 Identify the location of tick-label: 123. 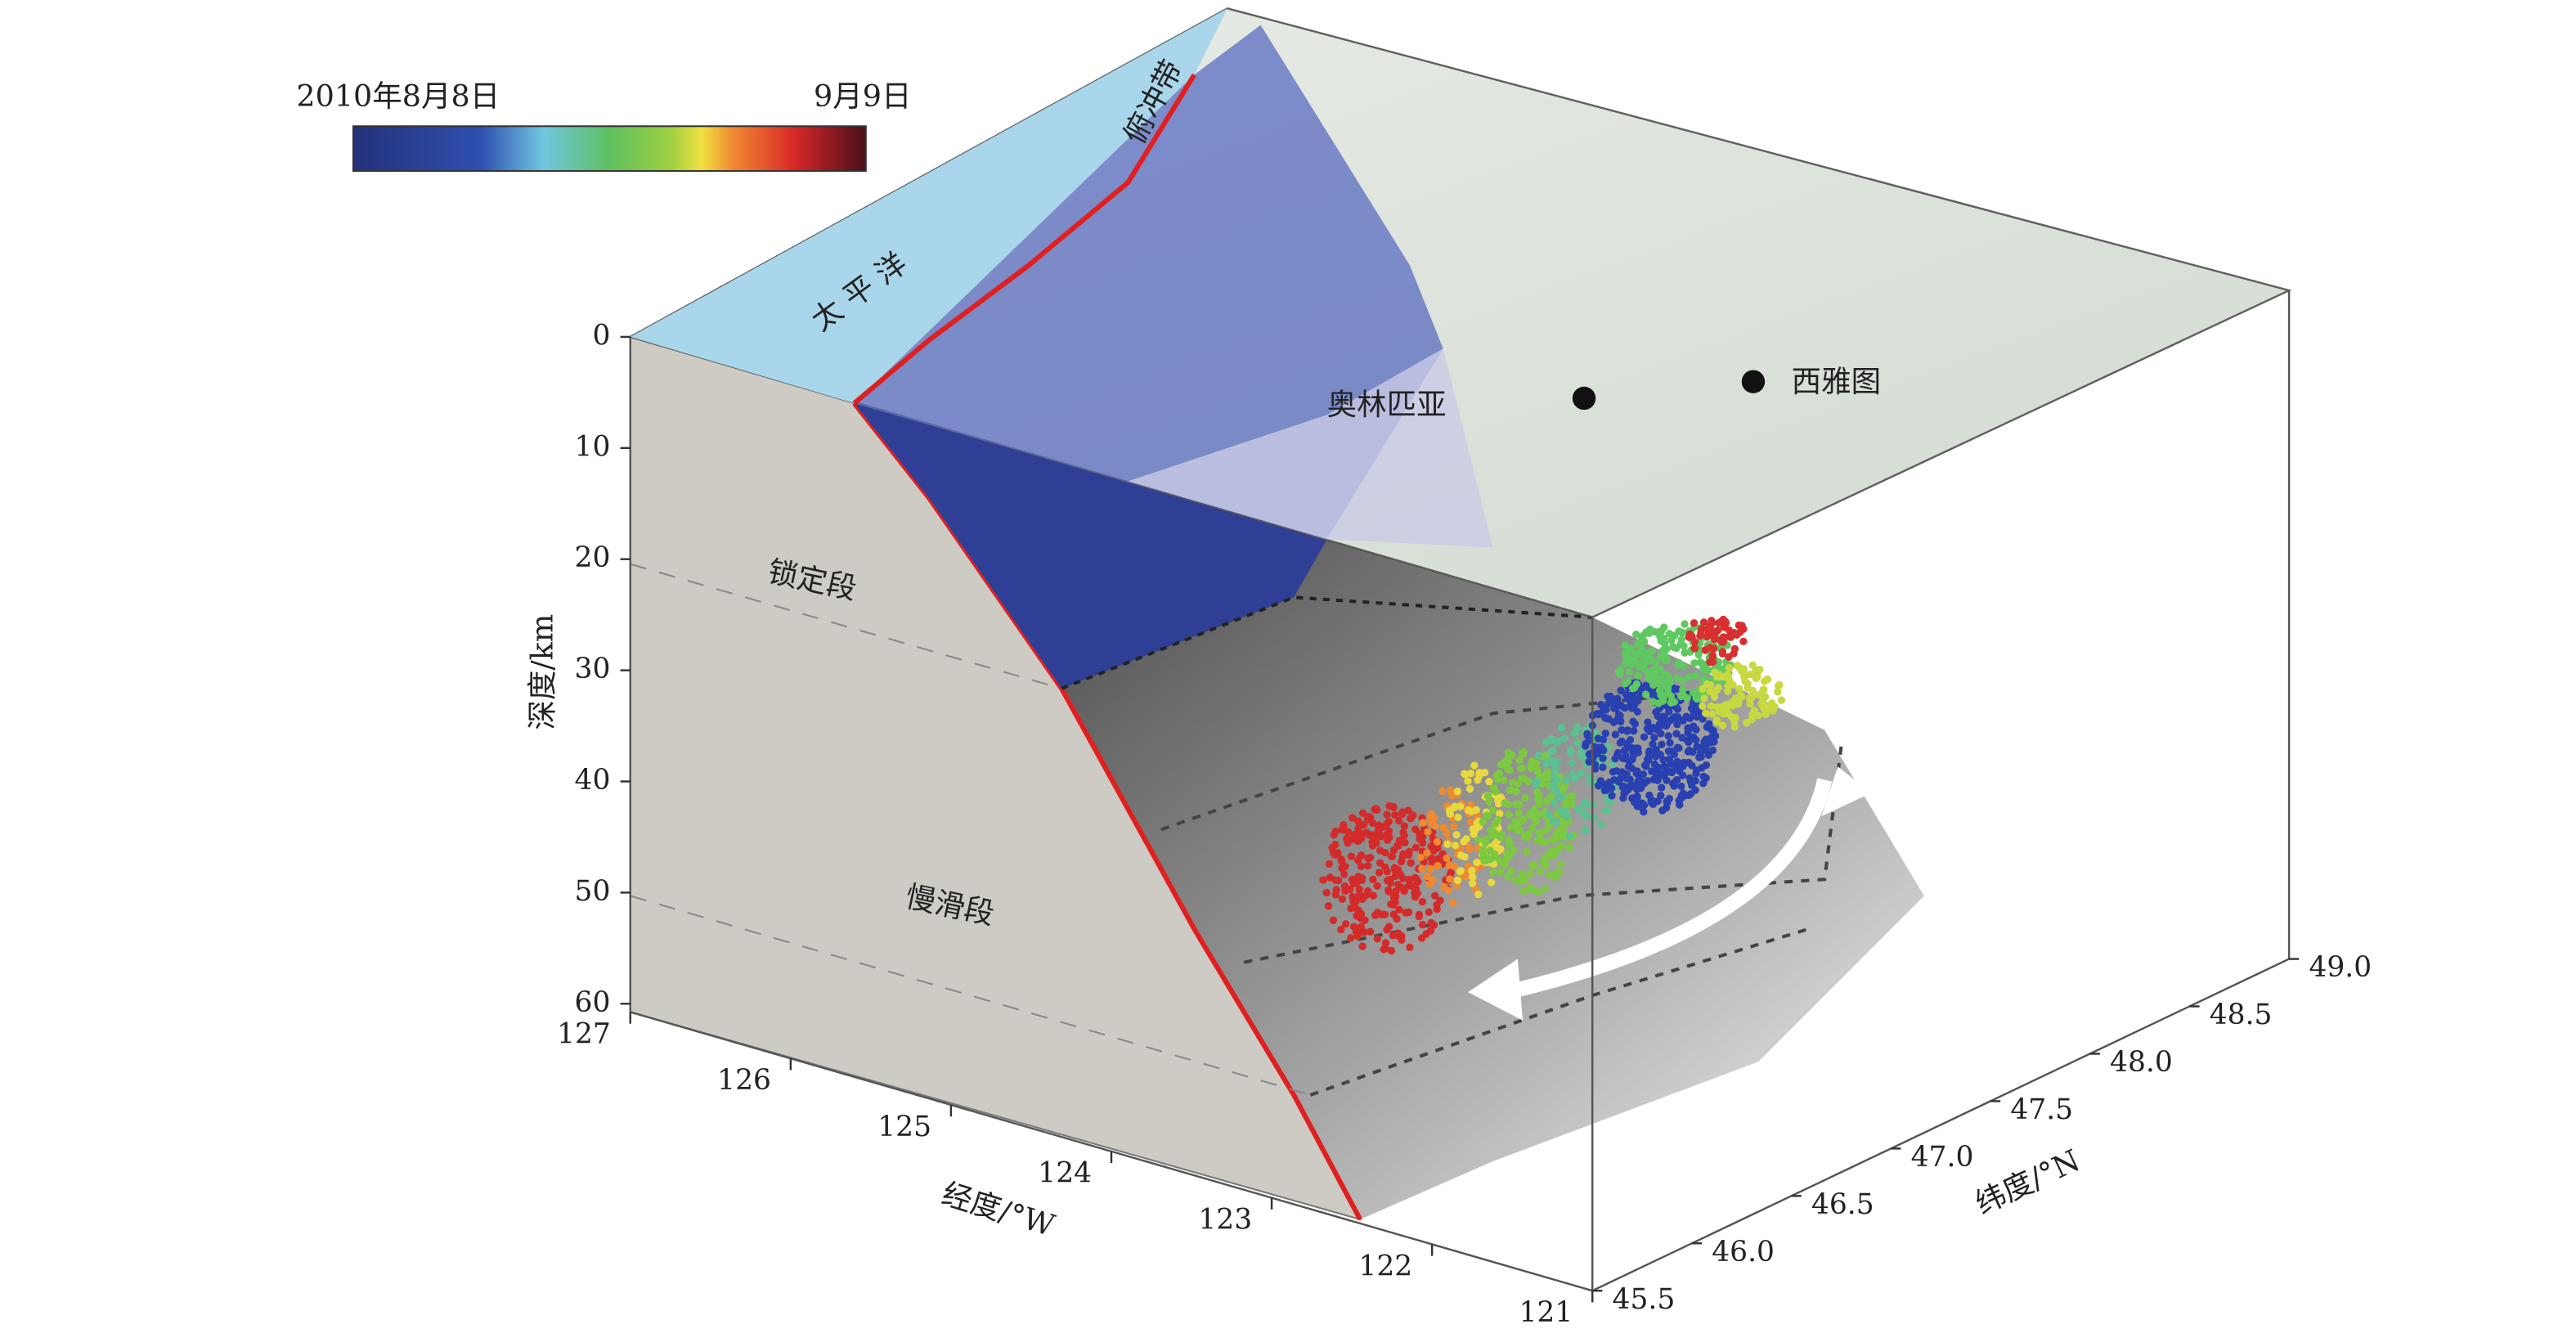
(1225, 1221).